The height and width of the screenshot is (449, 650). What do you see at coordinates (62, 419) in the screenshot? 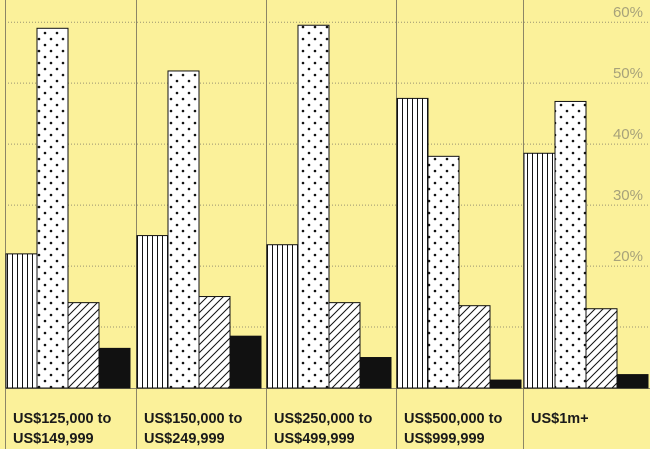
I see `category-label: US$125,000 to` at bounding box center [62, 419].